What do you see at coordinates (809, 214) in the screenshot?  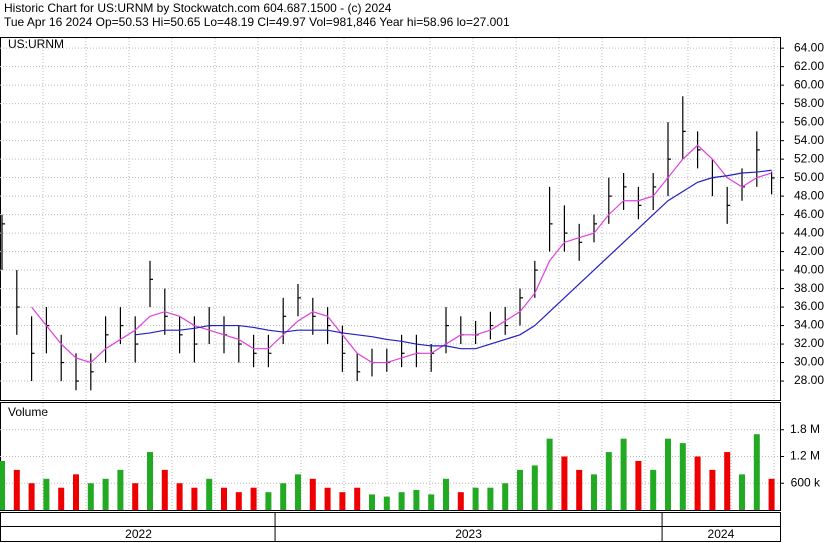 I see `y-tick-label: 46.00` at bounding box center [809, 214].